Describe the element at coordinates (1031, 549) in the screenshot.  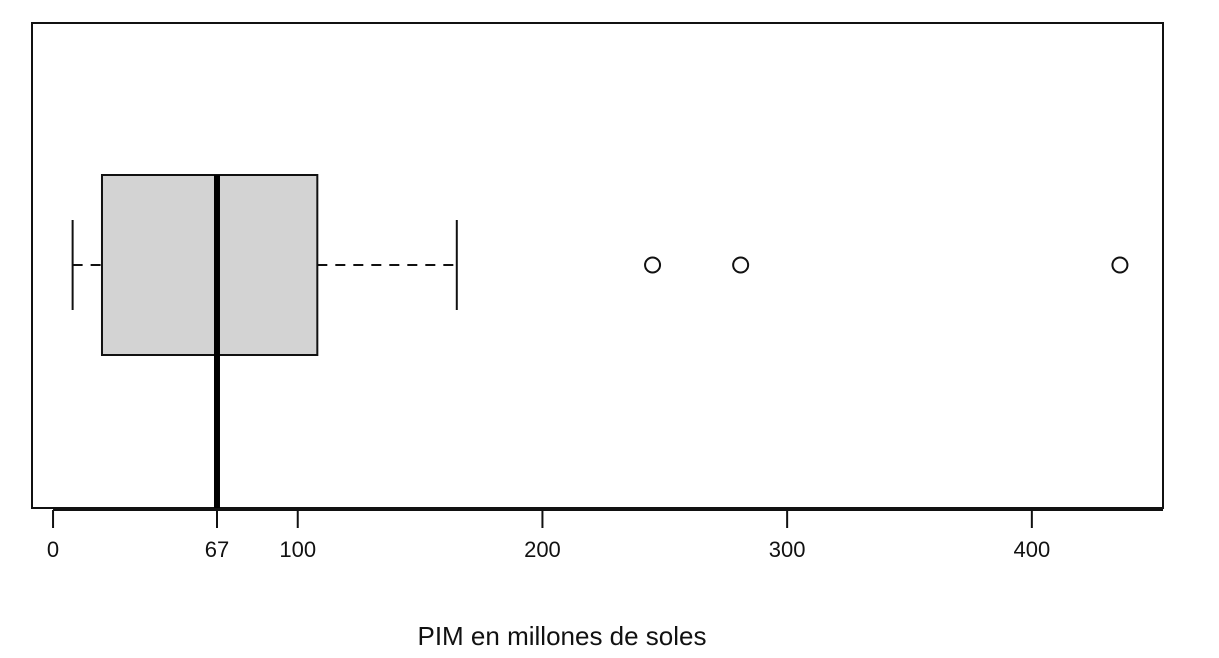
I see `x-tick-label: 400` at that location.